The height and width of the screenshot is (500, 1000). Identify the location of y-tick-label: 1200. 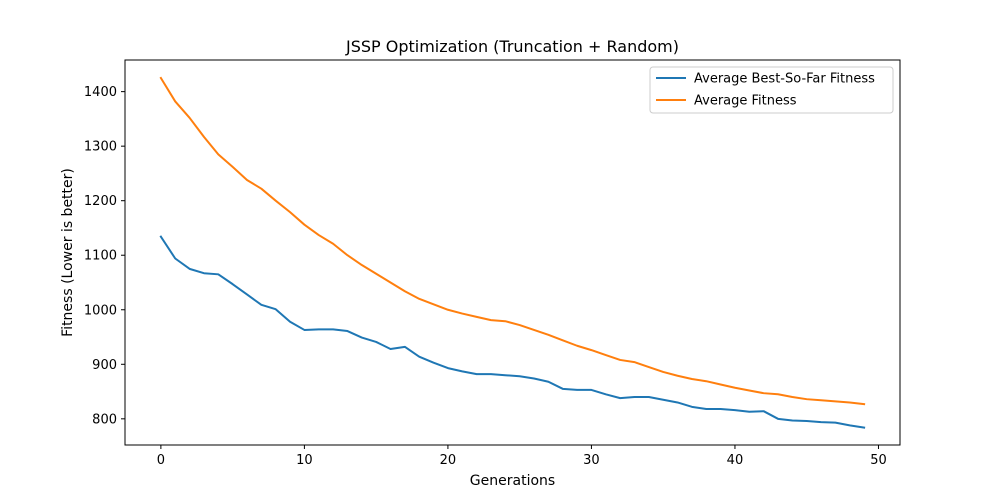
(100, 201).